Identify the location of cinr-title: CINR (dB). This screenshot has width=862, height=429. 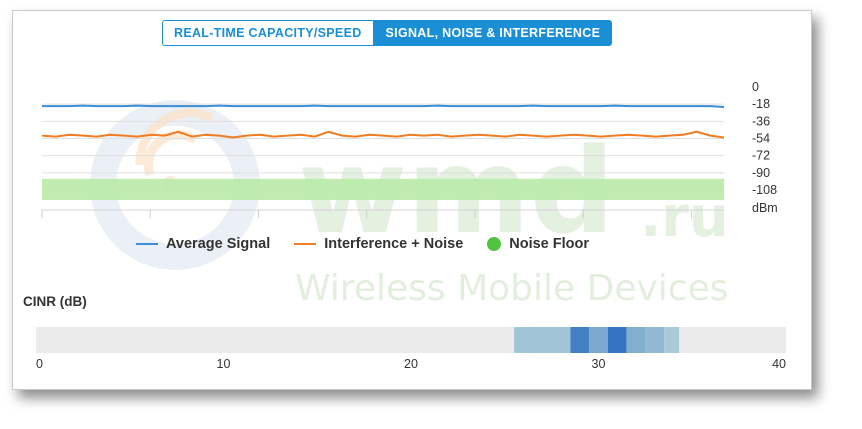
(55, 301).